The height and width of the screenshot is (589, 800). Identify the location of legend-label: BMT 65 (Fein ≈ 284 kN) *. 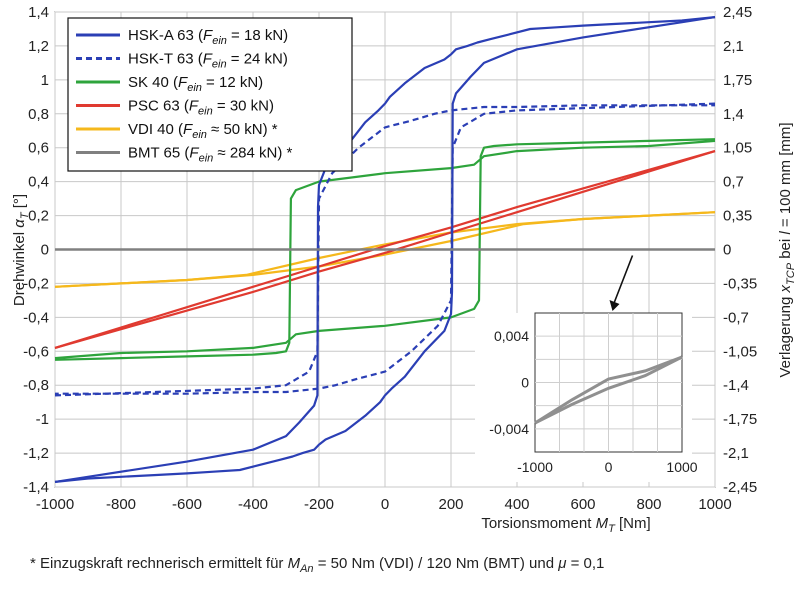
(210, 155).